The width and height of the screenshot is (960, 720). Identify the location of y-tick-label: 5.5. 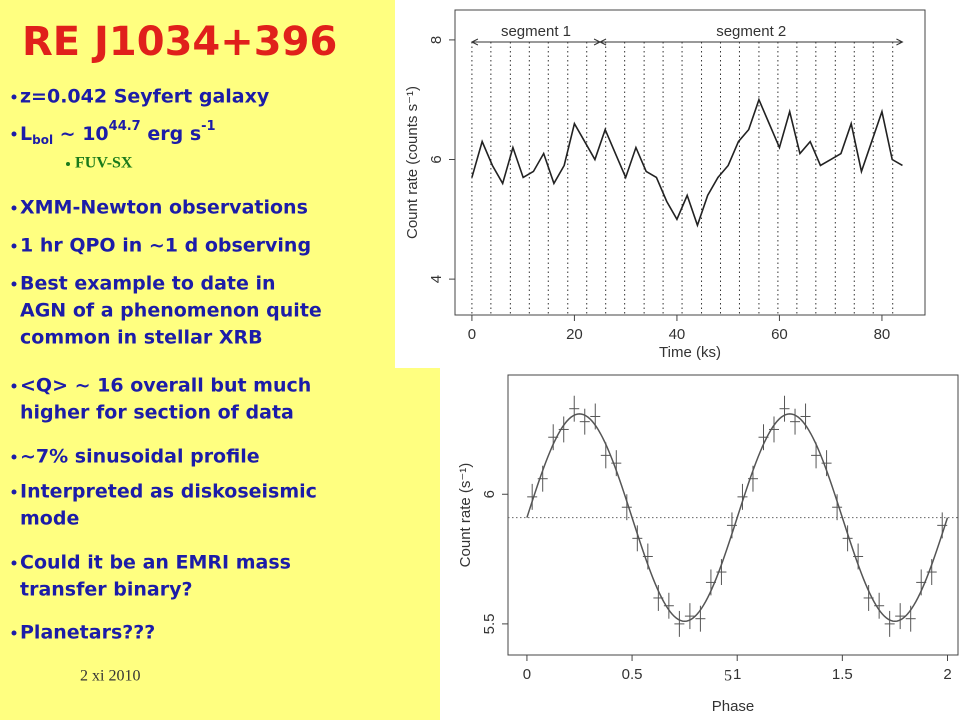
(489, 623).